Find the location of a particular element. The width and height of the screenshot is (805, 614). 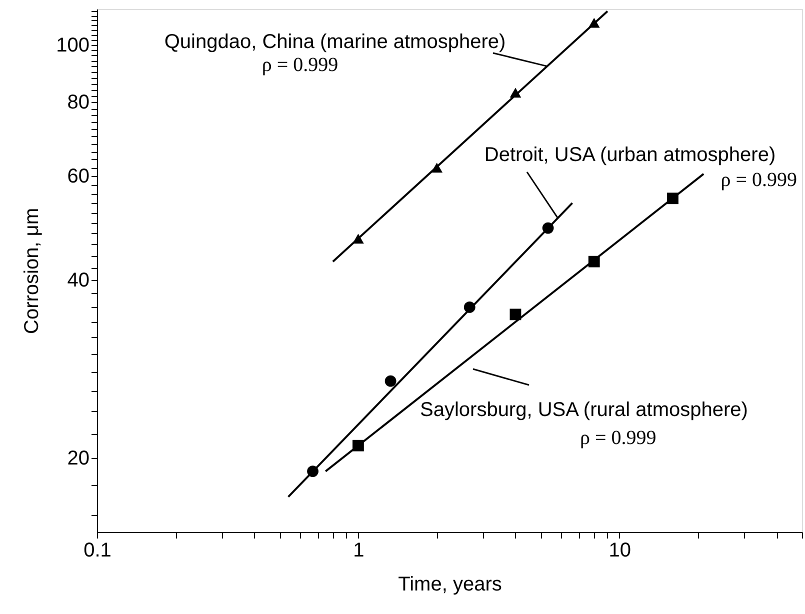

x-tick-label: 1 is located at coordinates (358, 551).